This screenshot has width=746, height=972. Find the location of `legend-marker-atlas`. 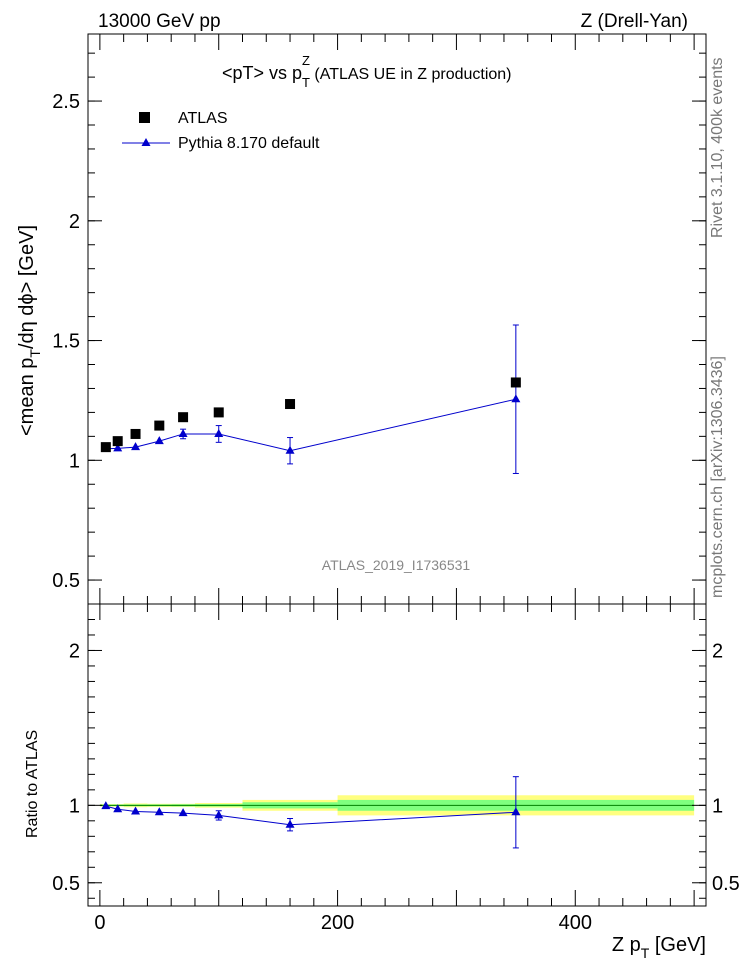

legend-marker-atlas is located at coordinates (144, 117).